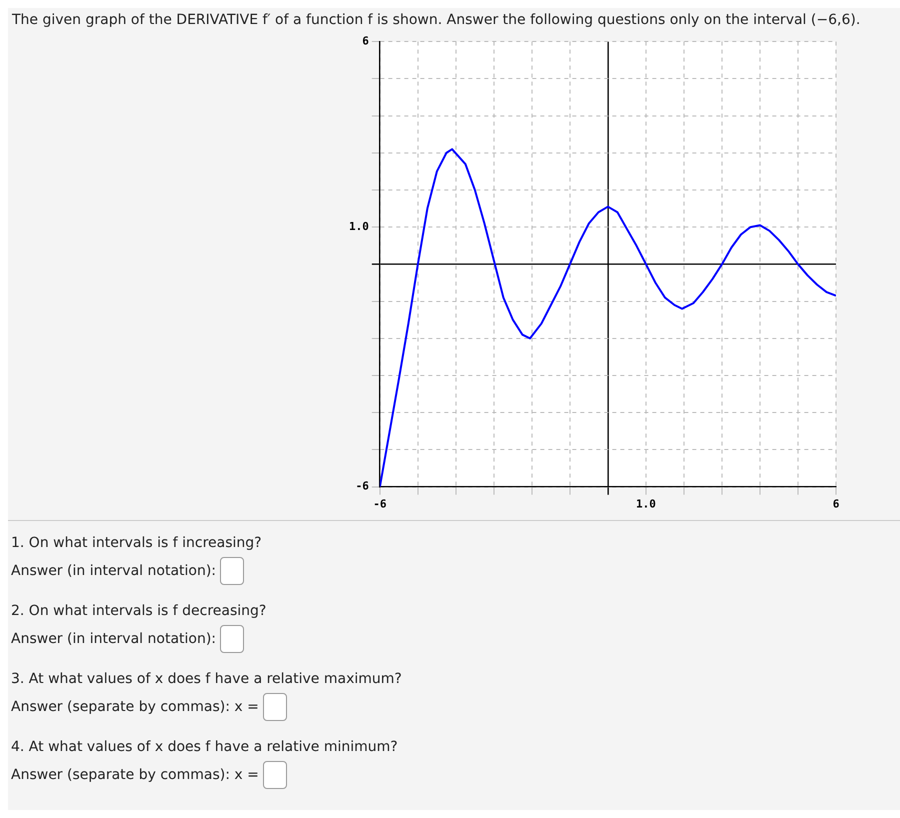 The width and height of the screenshot is (900, 818). Describe the element at coordinates (436, 19) in the screenshot. I see `chart-title: The given graph of the DERIVATIVE f′ of a function f is shown. Answer the following questions only on the interval (−6,6).` at that location.